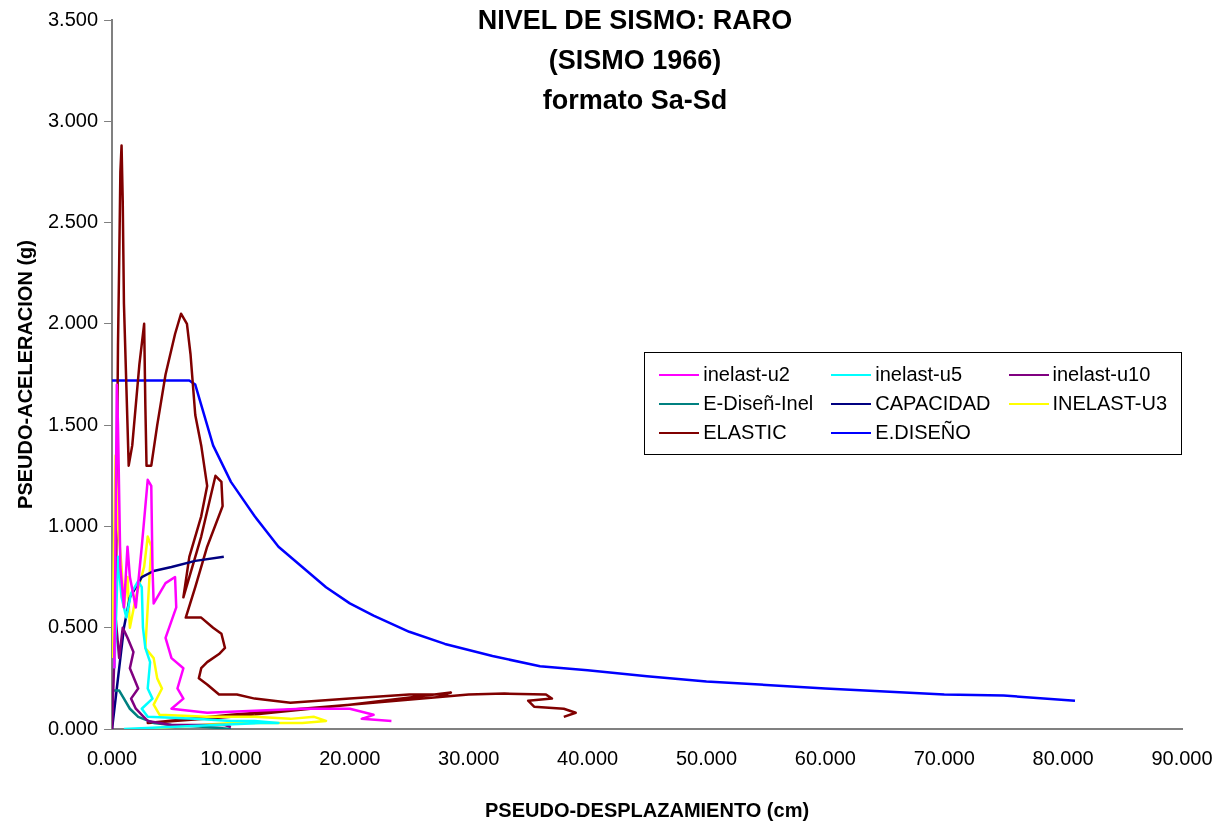 The image size is (1227, 832). Describe the element at coordinates (933, 403) in the screenshot. I see `legend-label: CAPACIDAD` at that location.